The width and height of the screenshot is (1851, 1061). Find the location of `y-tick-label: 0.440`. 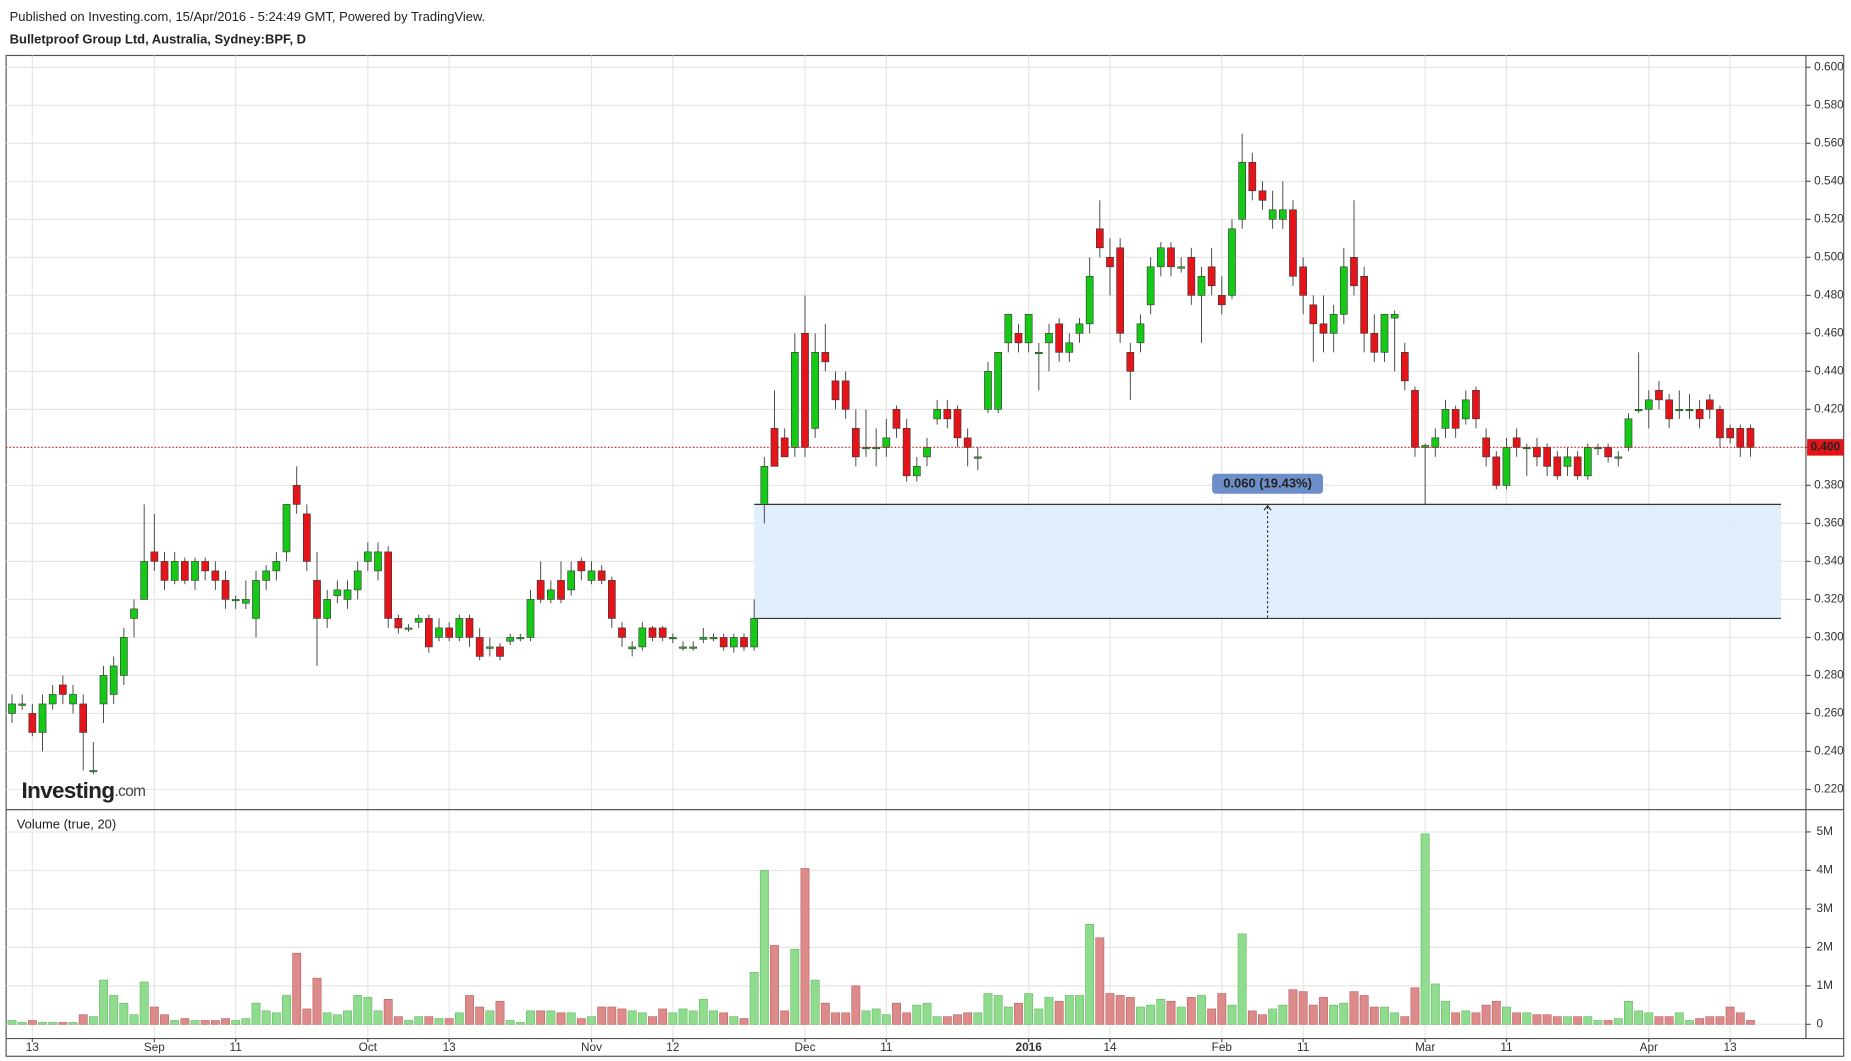

y-tick-label: 0.440 is located at coordinates (1829, 370).